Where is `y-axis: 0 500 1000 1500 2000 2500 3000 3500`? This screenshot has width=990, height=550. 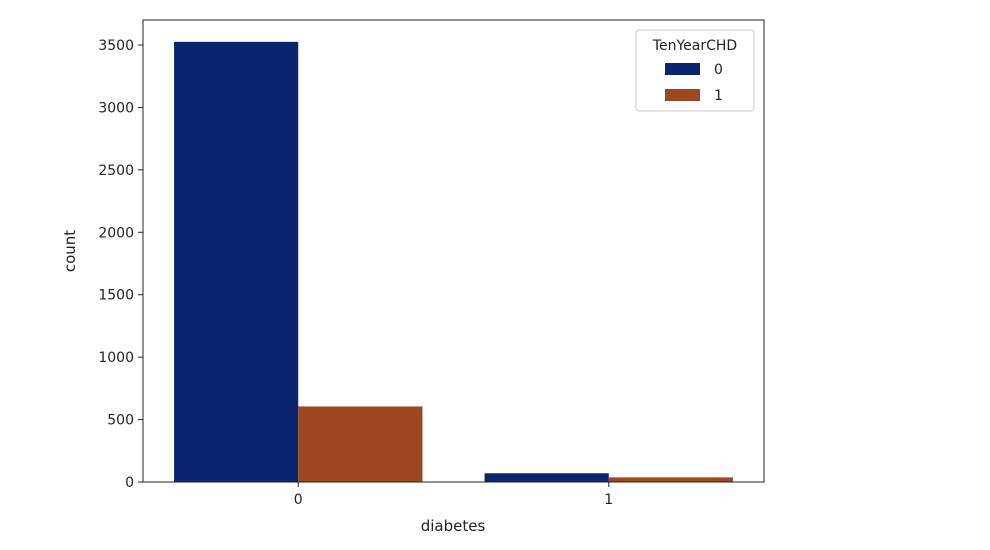 y-axis: 0 500 1000 1500 2000 2500 3000 3500 is located at coordinates (120, 264).